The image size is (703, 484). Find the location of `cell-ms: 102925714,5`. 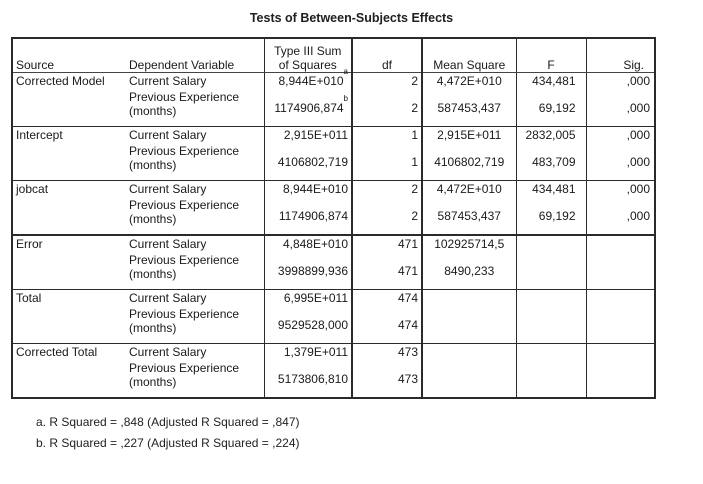

cell-ms: 102925714,5 is located at coordinates (468, 243).